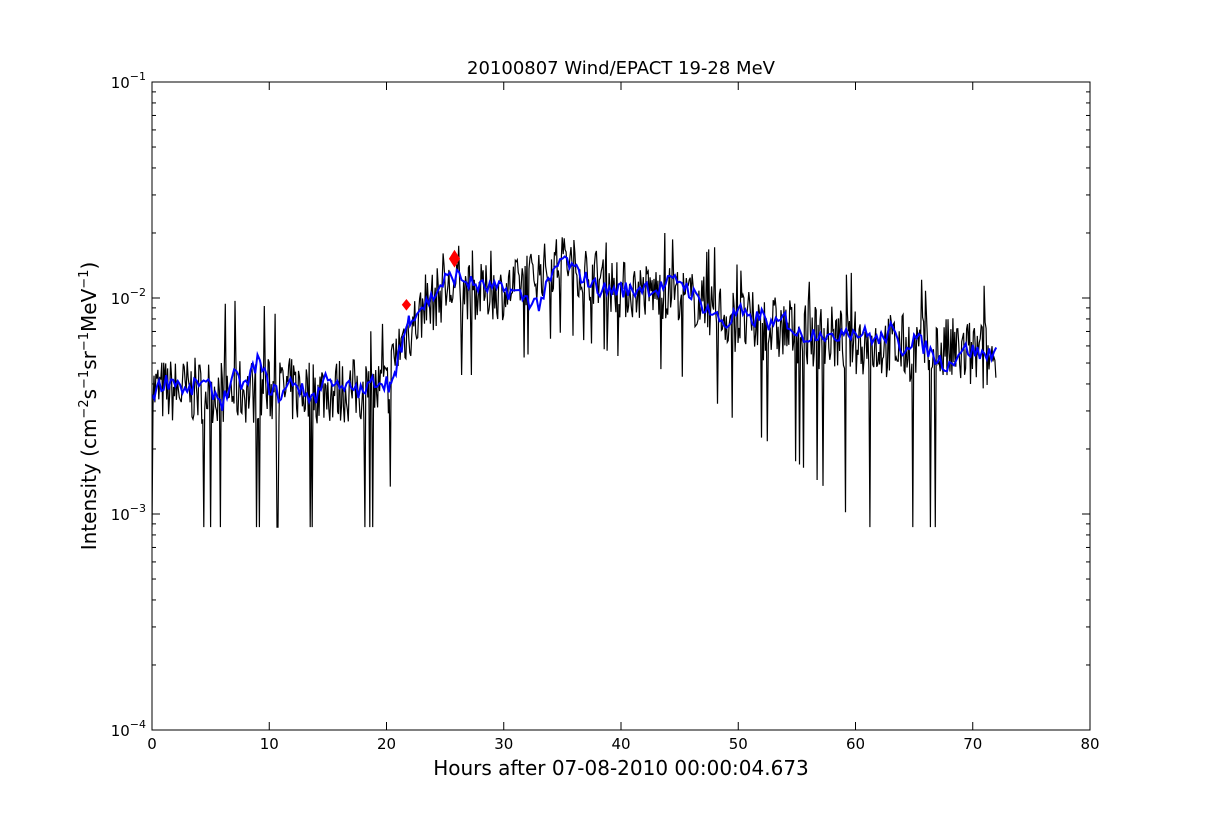 This screenshot has width=1212, height=817. I want to click on y-axis-title: Intensity (cm−2s−1sr−1MeV−1), so click(89, 406).